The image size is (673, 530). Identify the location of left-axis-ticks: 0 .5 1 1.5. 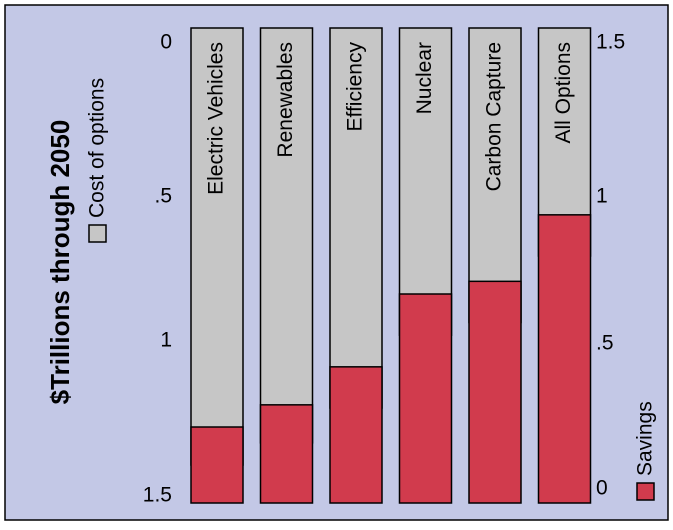
(157, 269).